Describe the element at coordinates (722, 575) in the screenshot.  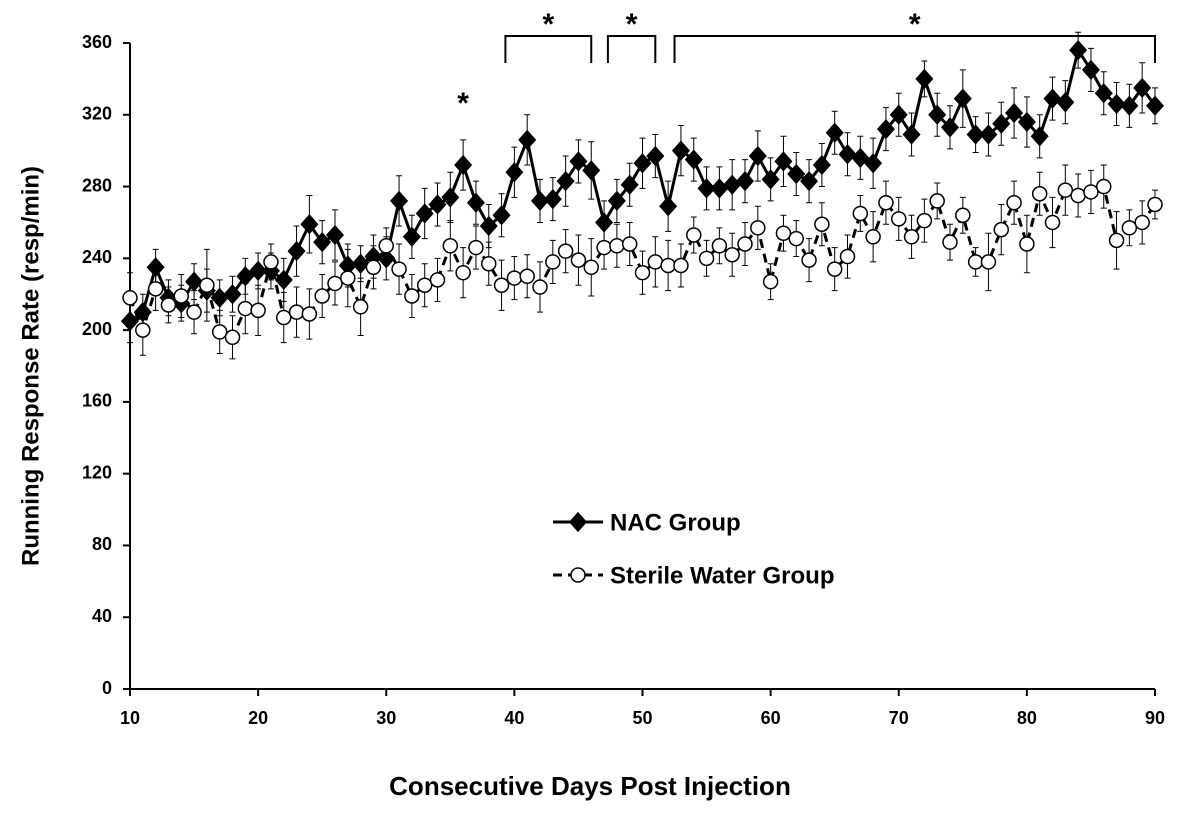
I see `legend-label: Sterile Water Group` at that location.